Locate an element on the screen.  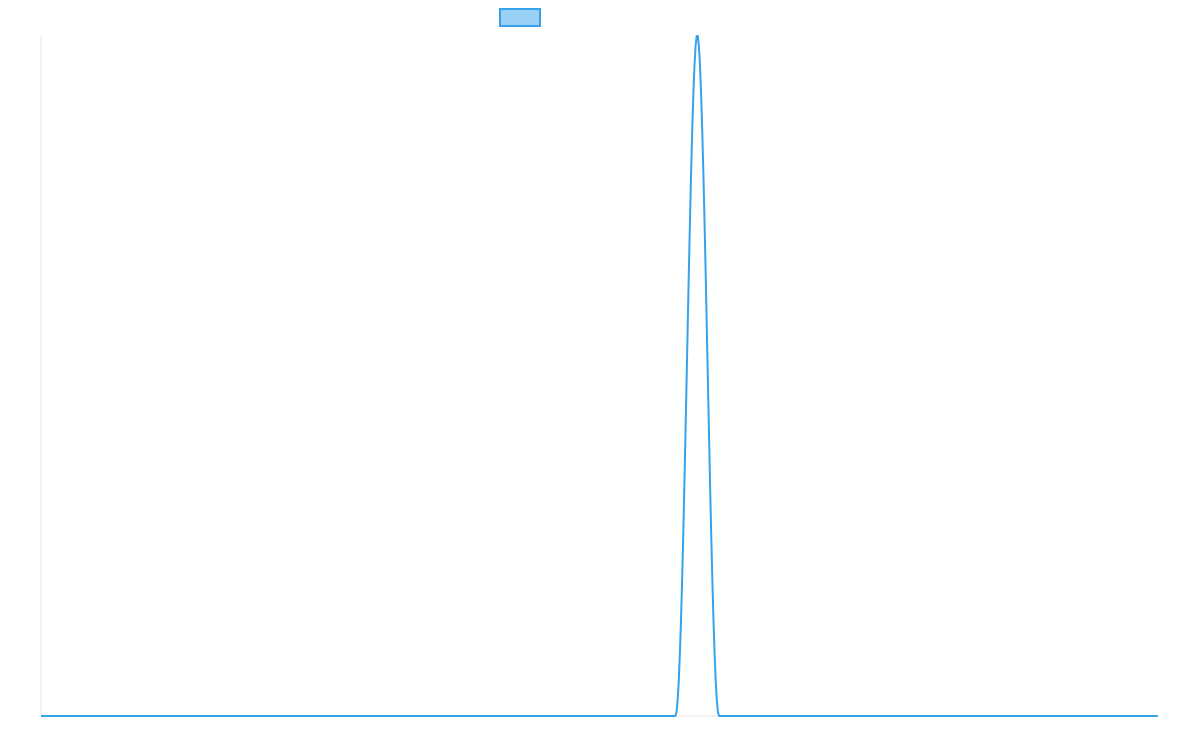
legend-swatch is located at coordinates (520, 17).